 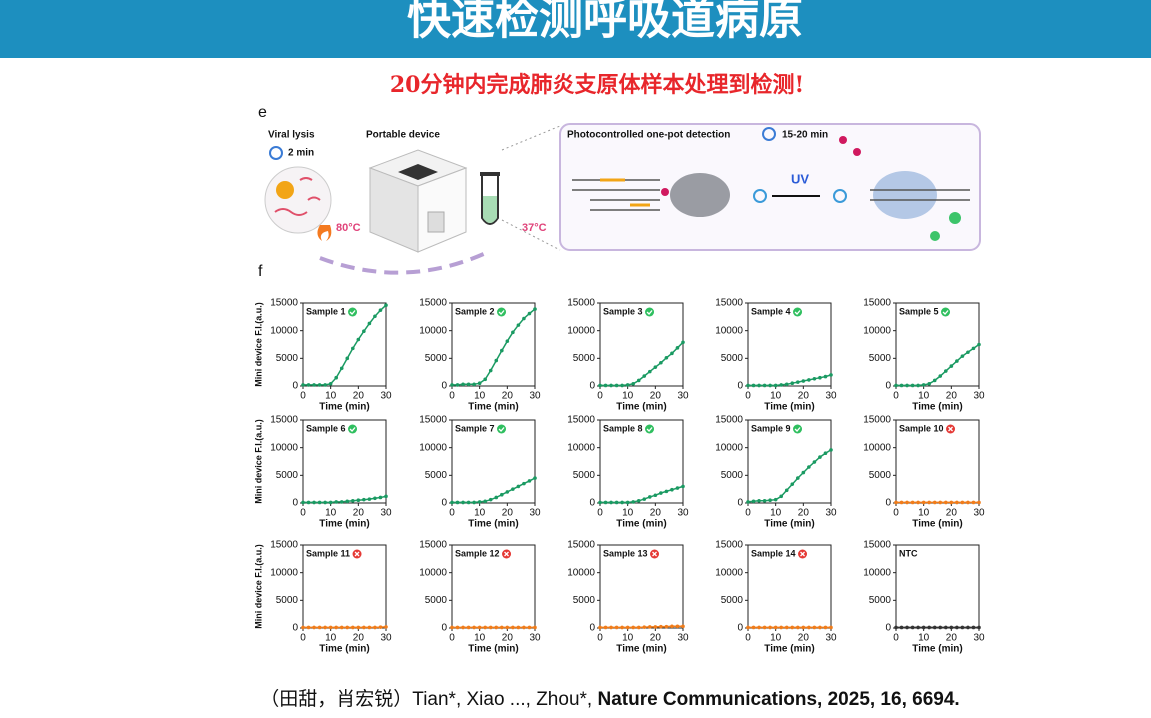 I want to click on target-dna, so click(x=920, y=195).